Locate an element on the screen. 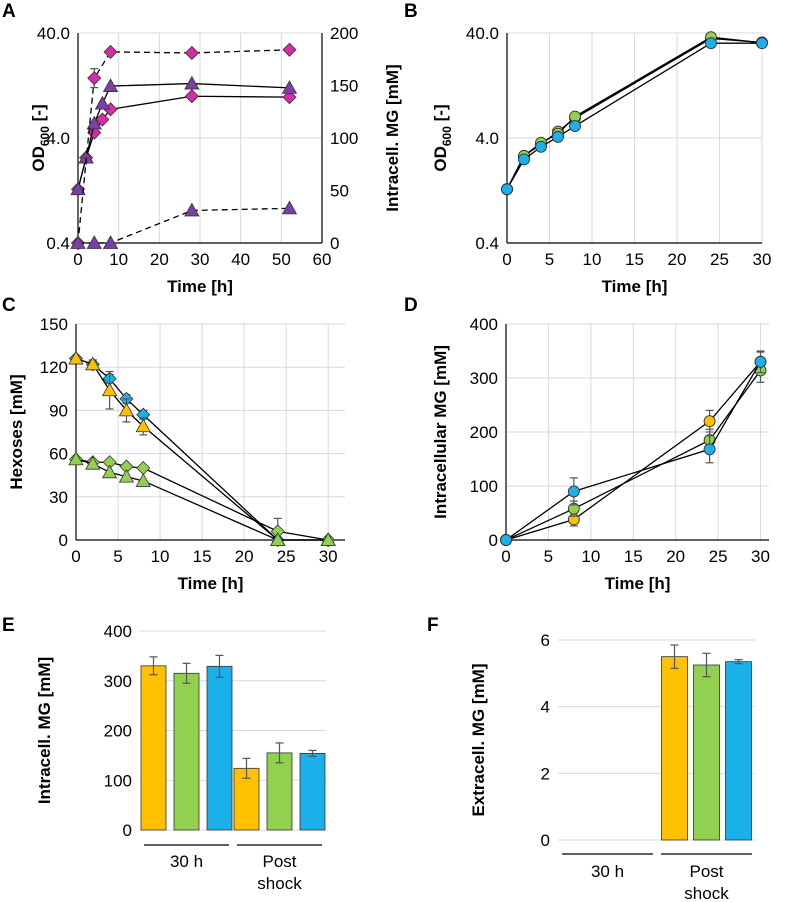 This screenshot has width=803, height=902. panel-label-a: A is located at coordinates (9, 11).